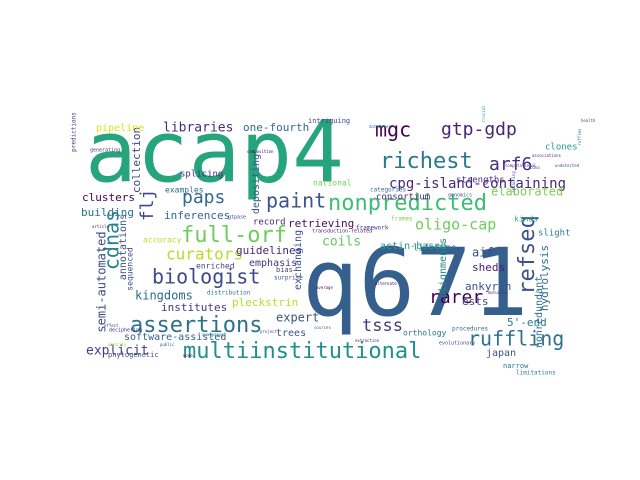 The width and height of the screenshot is (640, 480). What do you see at coordinates (516, 339) in the screenshot?
I see `cloud-word: ruffling` at bounding box center [516, 339].